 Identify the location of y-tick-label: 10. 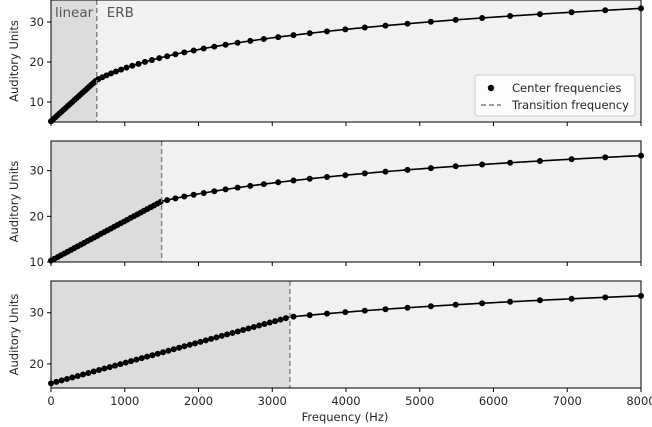
(36, 102).